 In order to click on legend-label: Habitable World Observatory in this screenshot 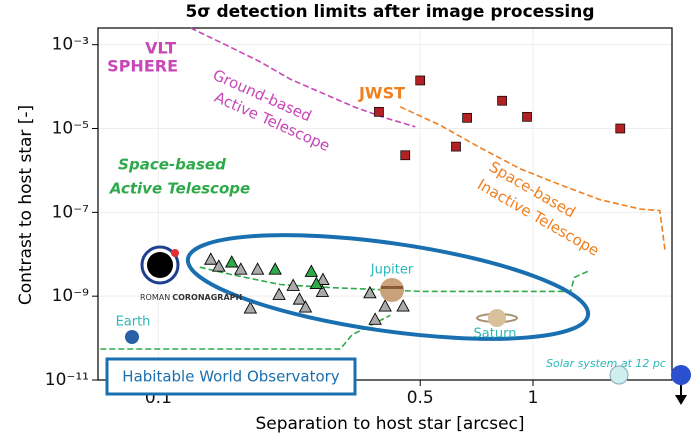, I will do `click(231, 377)`.